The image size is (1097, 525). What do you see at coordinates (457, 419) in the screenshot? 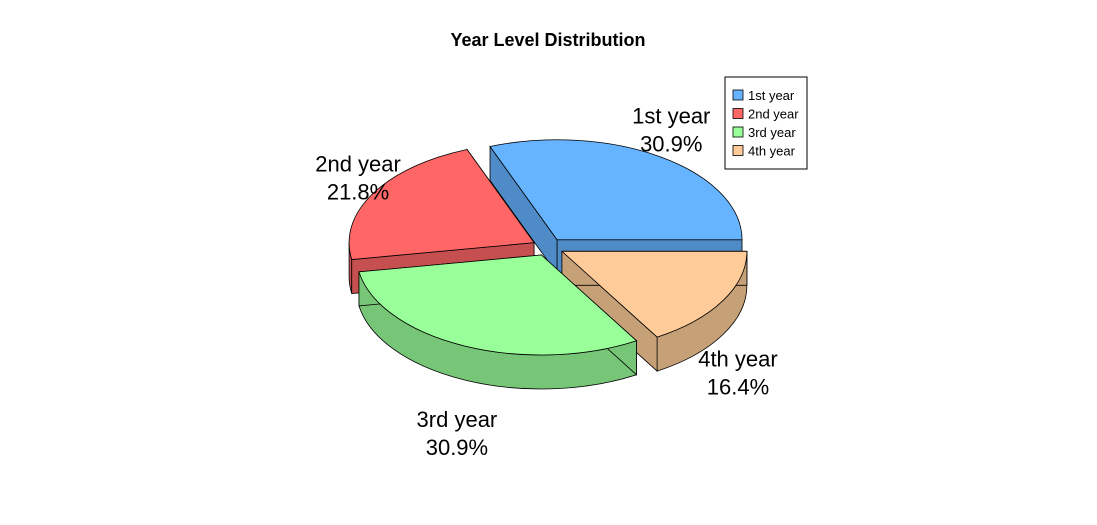
I see `slice-label-3rd-year: 3rd year` at bounding box center [457, 419].